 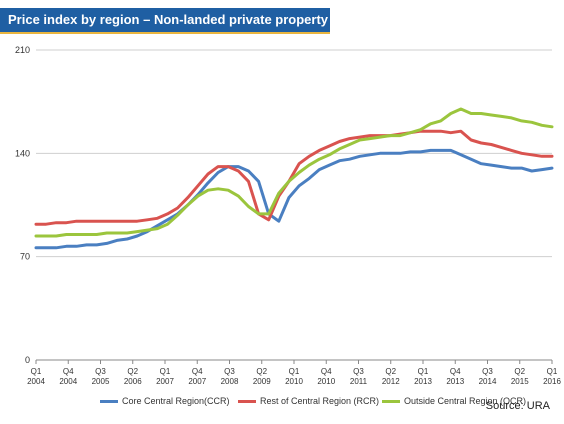 What do you see at coordinates (320, 401) in the screenshot?
I see `legend-label-rcr: Rest of Central Region (RCR)` at bounding box center [320, 401].